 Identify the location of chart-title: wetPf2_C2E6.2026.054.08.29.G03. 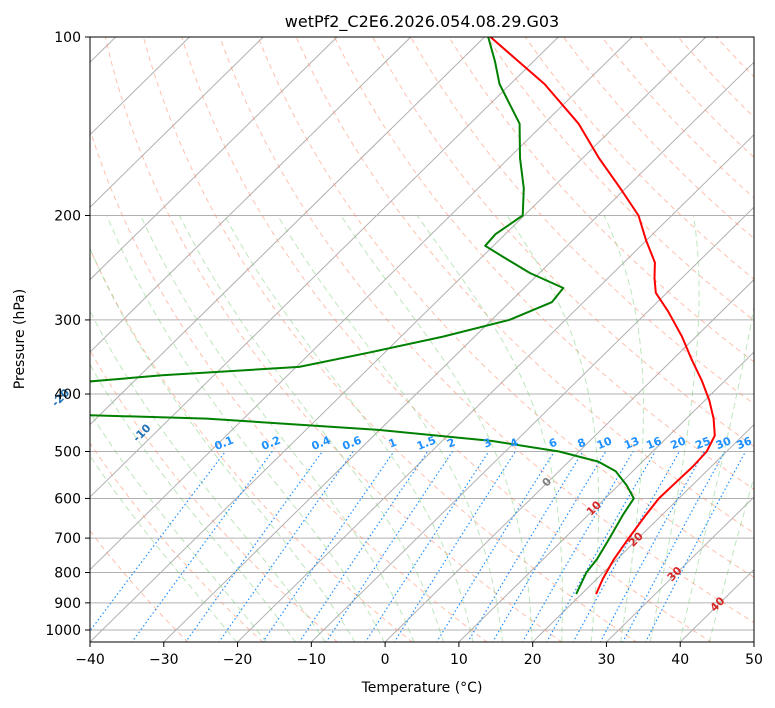
(422, 22).